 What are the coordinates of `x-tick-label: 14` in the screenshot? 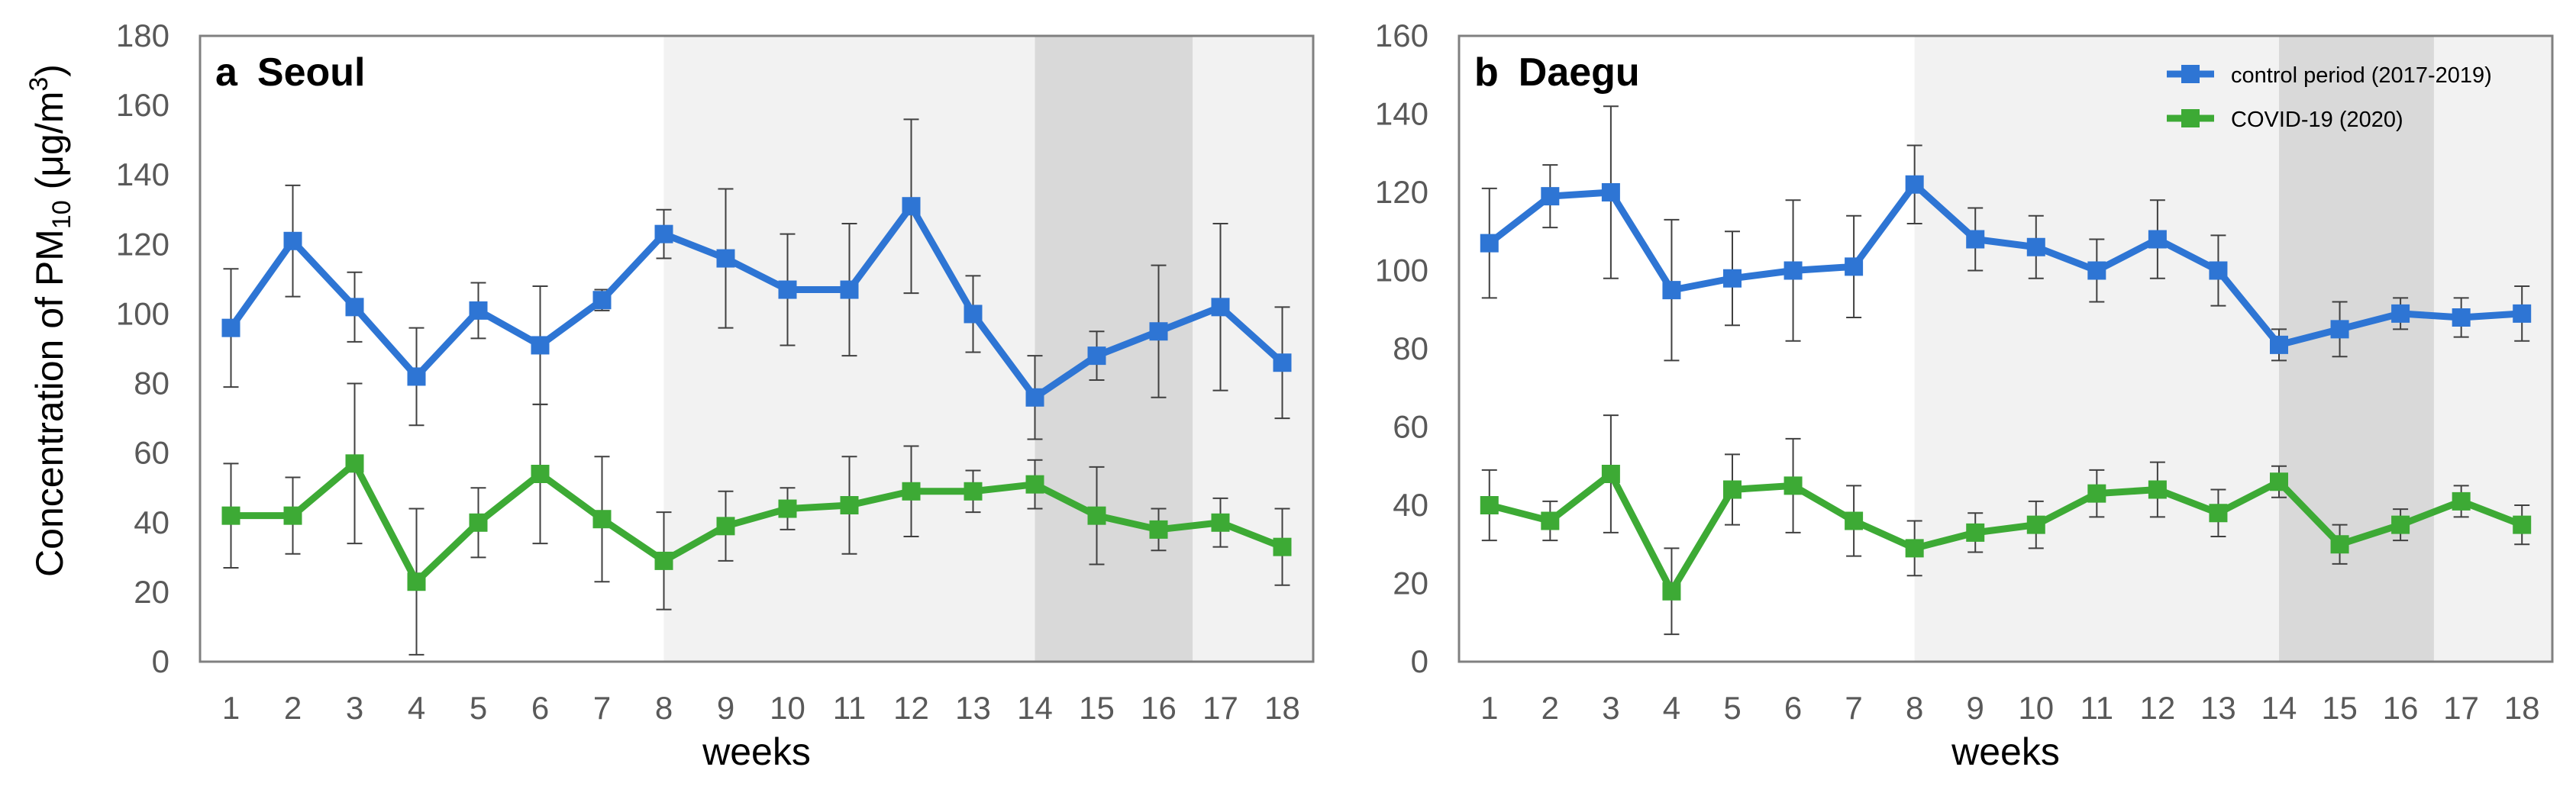 It's located at (2279, 708).